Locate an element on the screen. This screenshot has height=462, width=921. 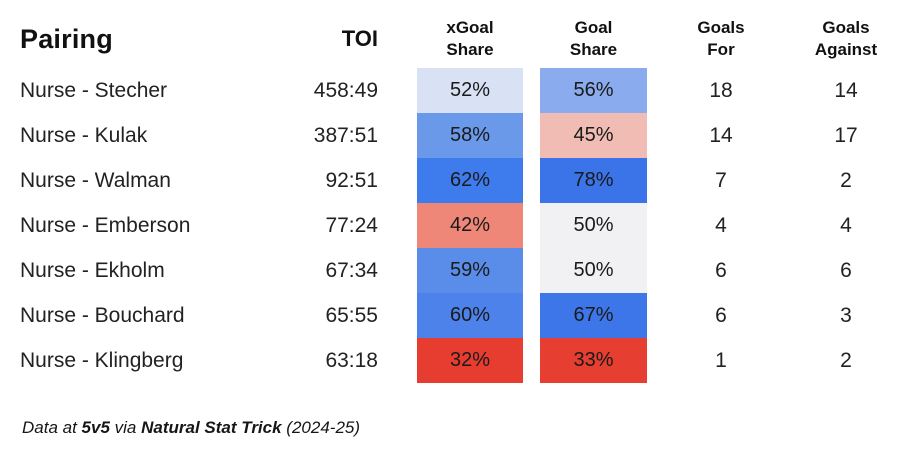
column-header-goals-against: Goals Against is located at coordinates (846, 38).